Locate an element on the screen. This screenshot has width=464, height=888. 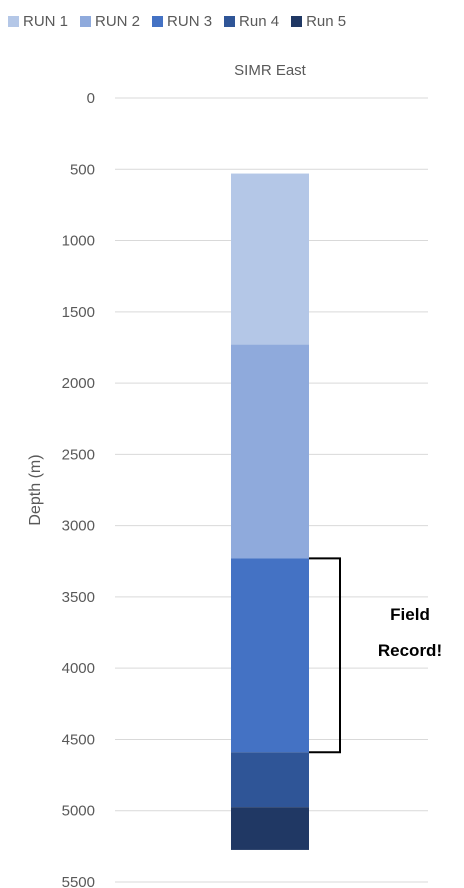
y-tick-label: 1000 is located at coordinates (78, 241).